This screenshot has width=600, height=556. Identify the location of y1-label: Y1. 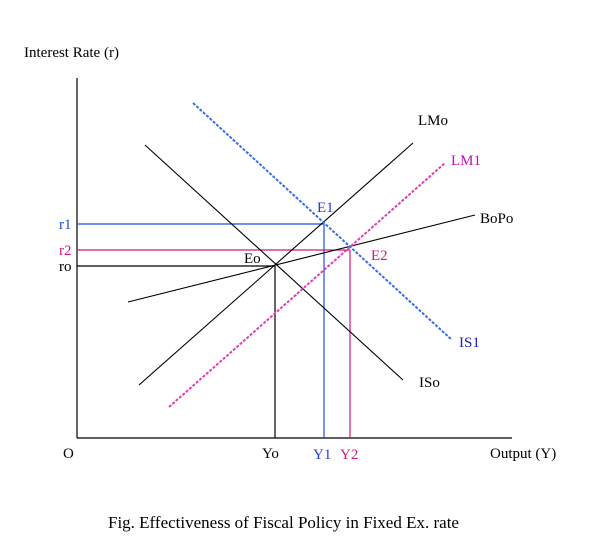
(322, 455).